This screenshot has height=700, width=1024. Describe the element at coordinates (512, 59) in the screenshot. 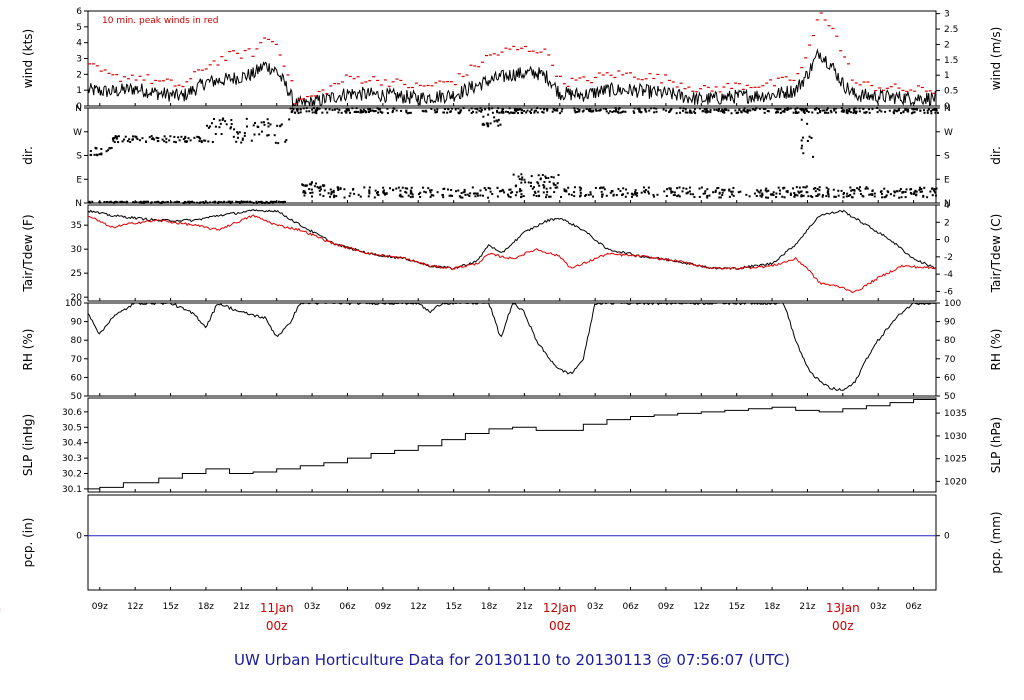

I see `panel-wind` at that location.